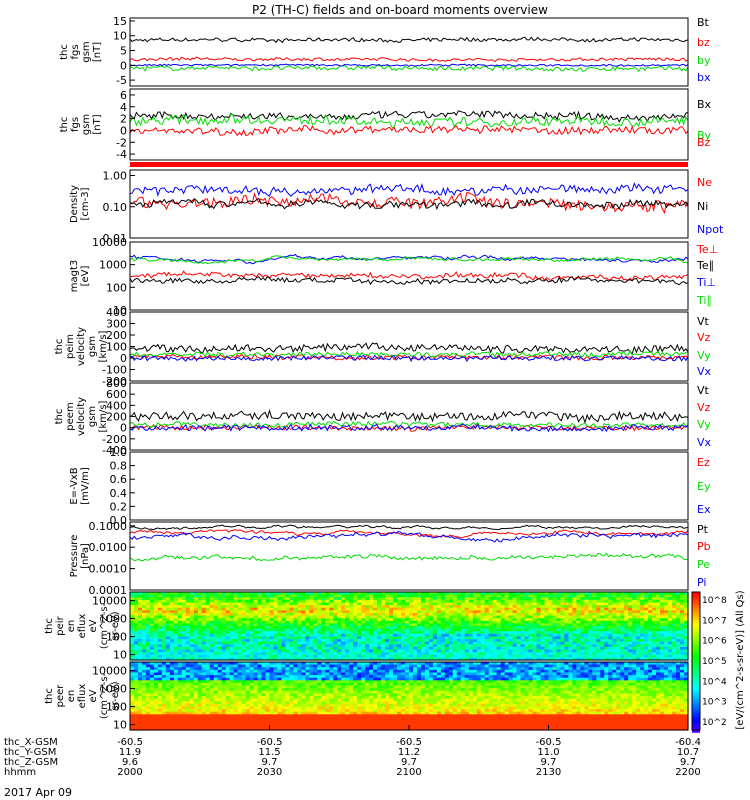 The height and width of the screenshot is (800, 750). What do you see at coordinates (113, 265) in the screenshot?
I see `y-tick-label: 1000` at bounding box center [113, 265].